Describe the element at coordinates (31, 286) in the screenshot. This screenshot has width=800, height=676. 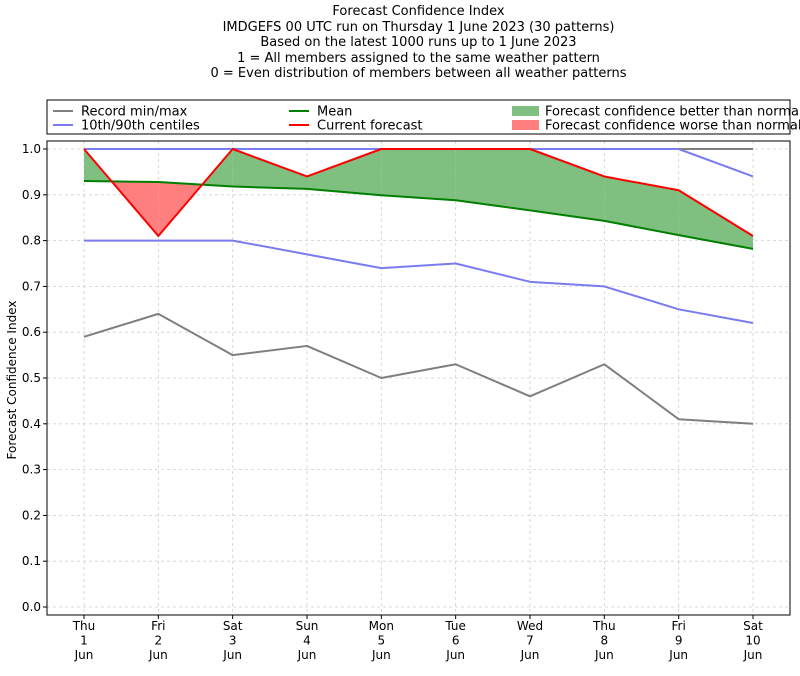
I see `y-tick-label: 0.7` at that location.